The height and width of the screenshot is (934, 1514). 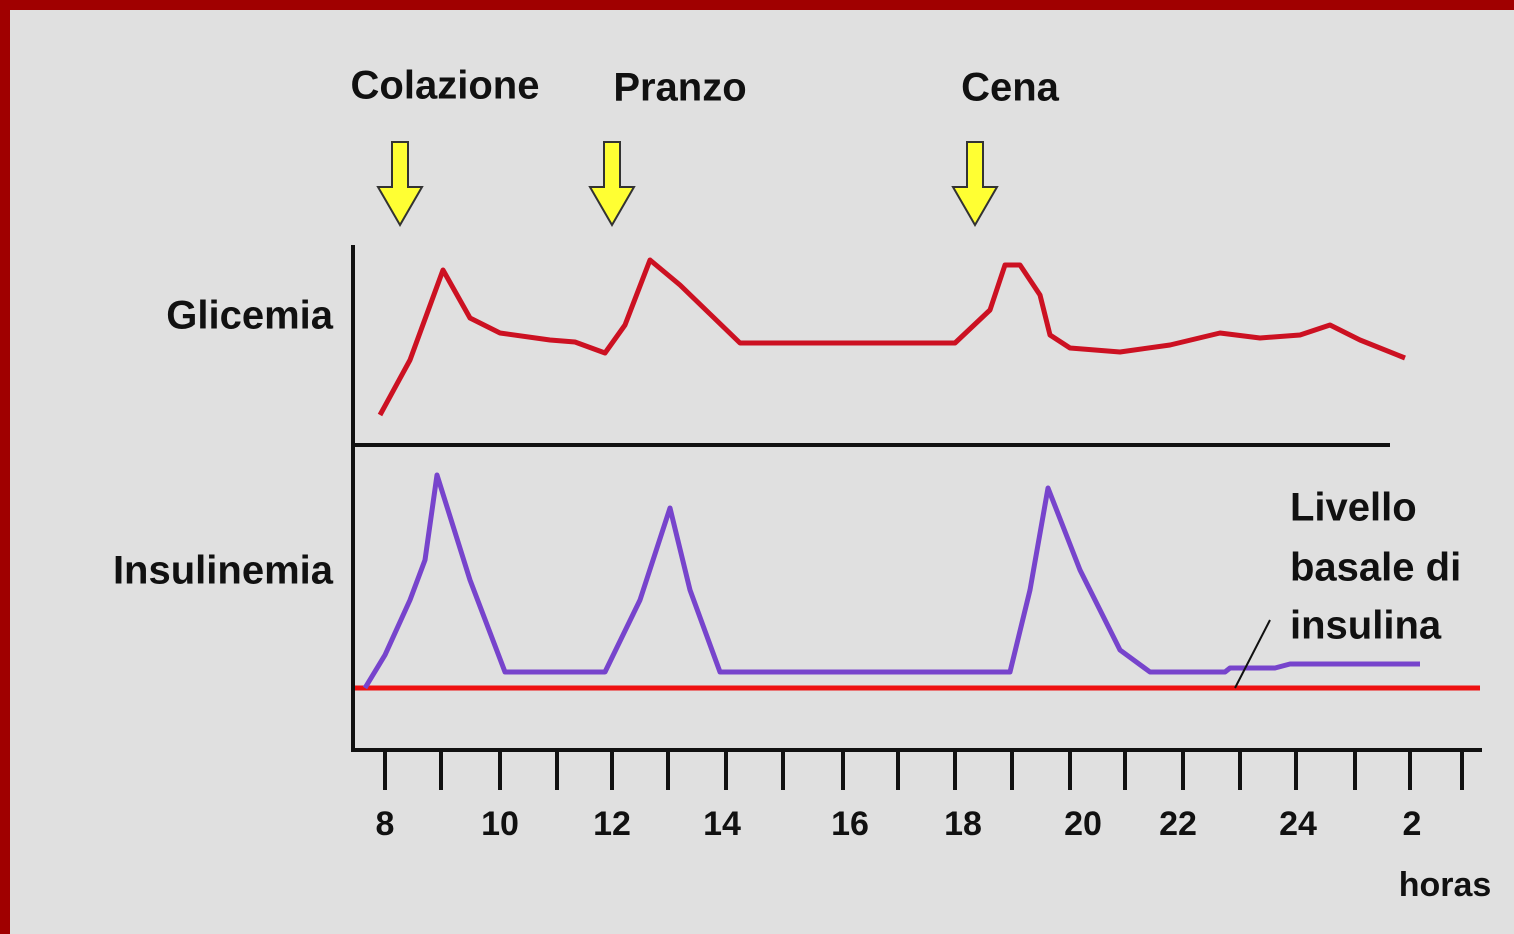 What do you see at coordinates (1412, 824) in the screenshot?
I see `x-tick-label: 2` at bounding box center [1412, 824].